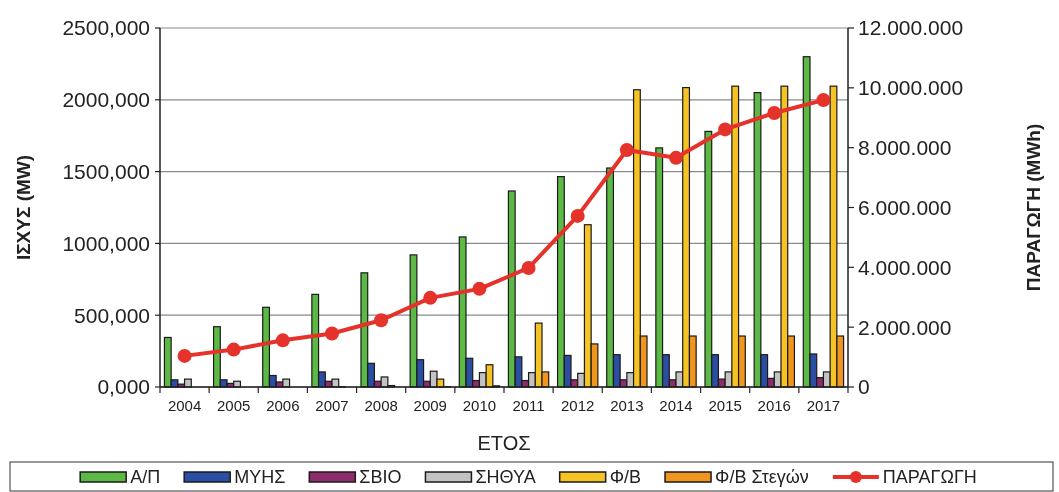 The image size is (1059, 492). Describe the element at coordinates (123, 387) in the screenshot. I see `y-tick-label: 0,000` at that location.